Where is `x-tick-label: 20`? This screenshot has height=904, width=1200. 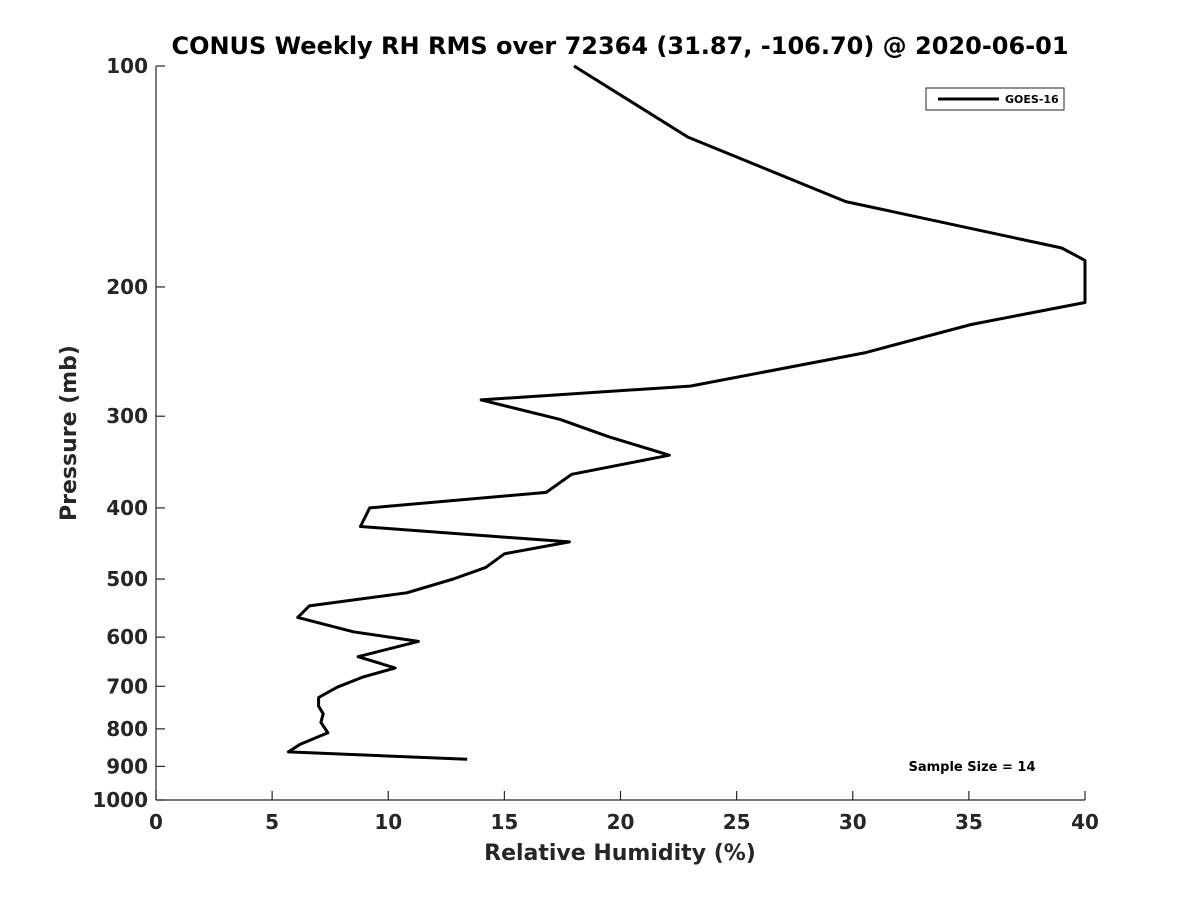 x-tick-label: 20 is located at coordinates (621, 822).